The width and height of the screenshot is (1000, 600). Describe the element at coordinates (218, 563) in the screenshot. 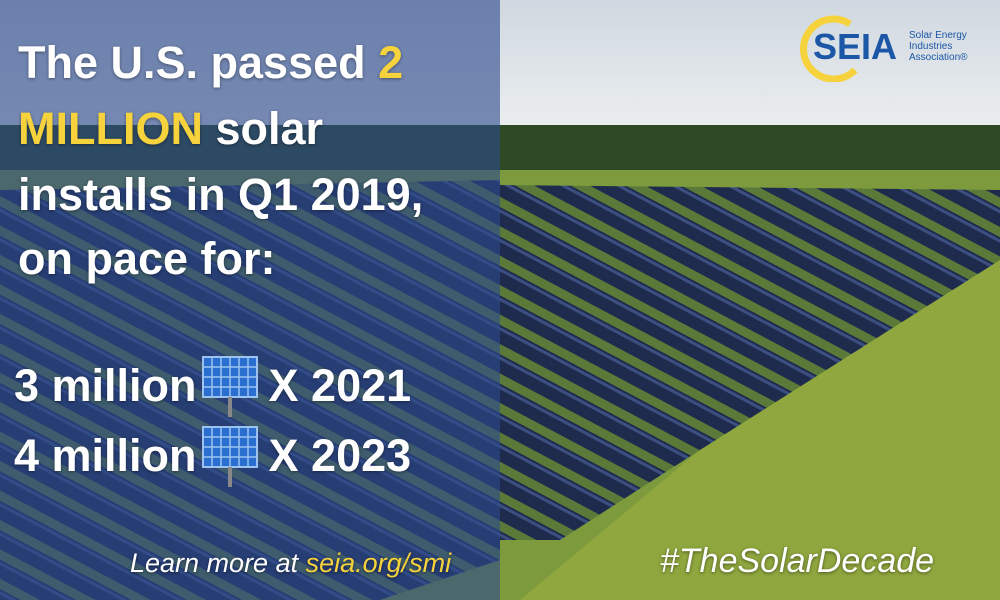

I see `footer-lead: Learn more at` at that location.